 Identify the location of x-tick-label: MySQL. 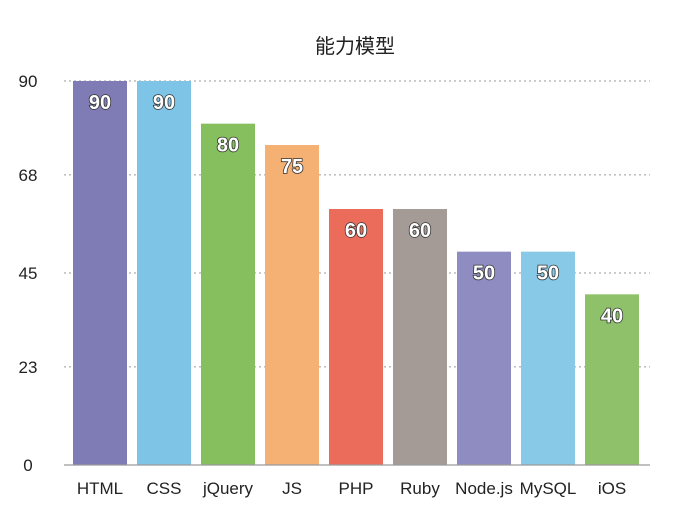
(548, 488).